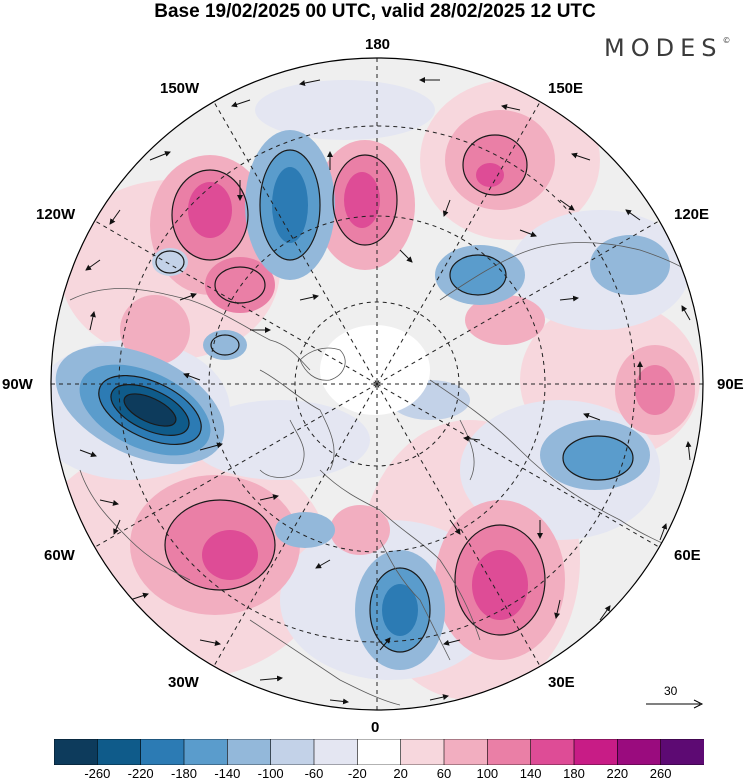 The image size is (750, 783). I want to click on colorbar-tick-label: -20, so click(357, 773).